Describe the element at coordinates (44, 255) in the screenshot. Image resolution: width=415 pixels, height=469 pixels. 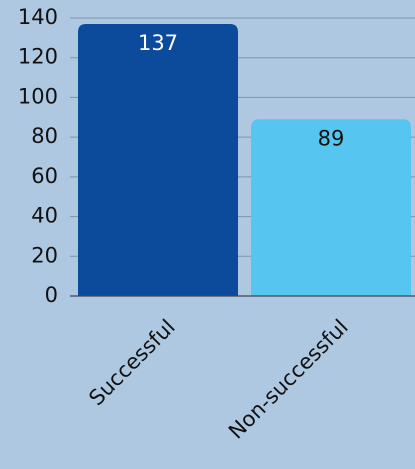
I see `y-tick-label: 20` at that location.